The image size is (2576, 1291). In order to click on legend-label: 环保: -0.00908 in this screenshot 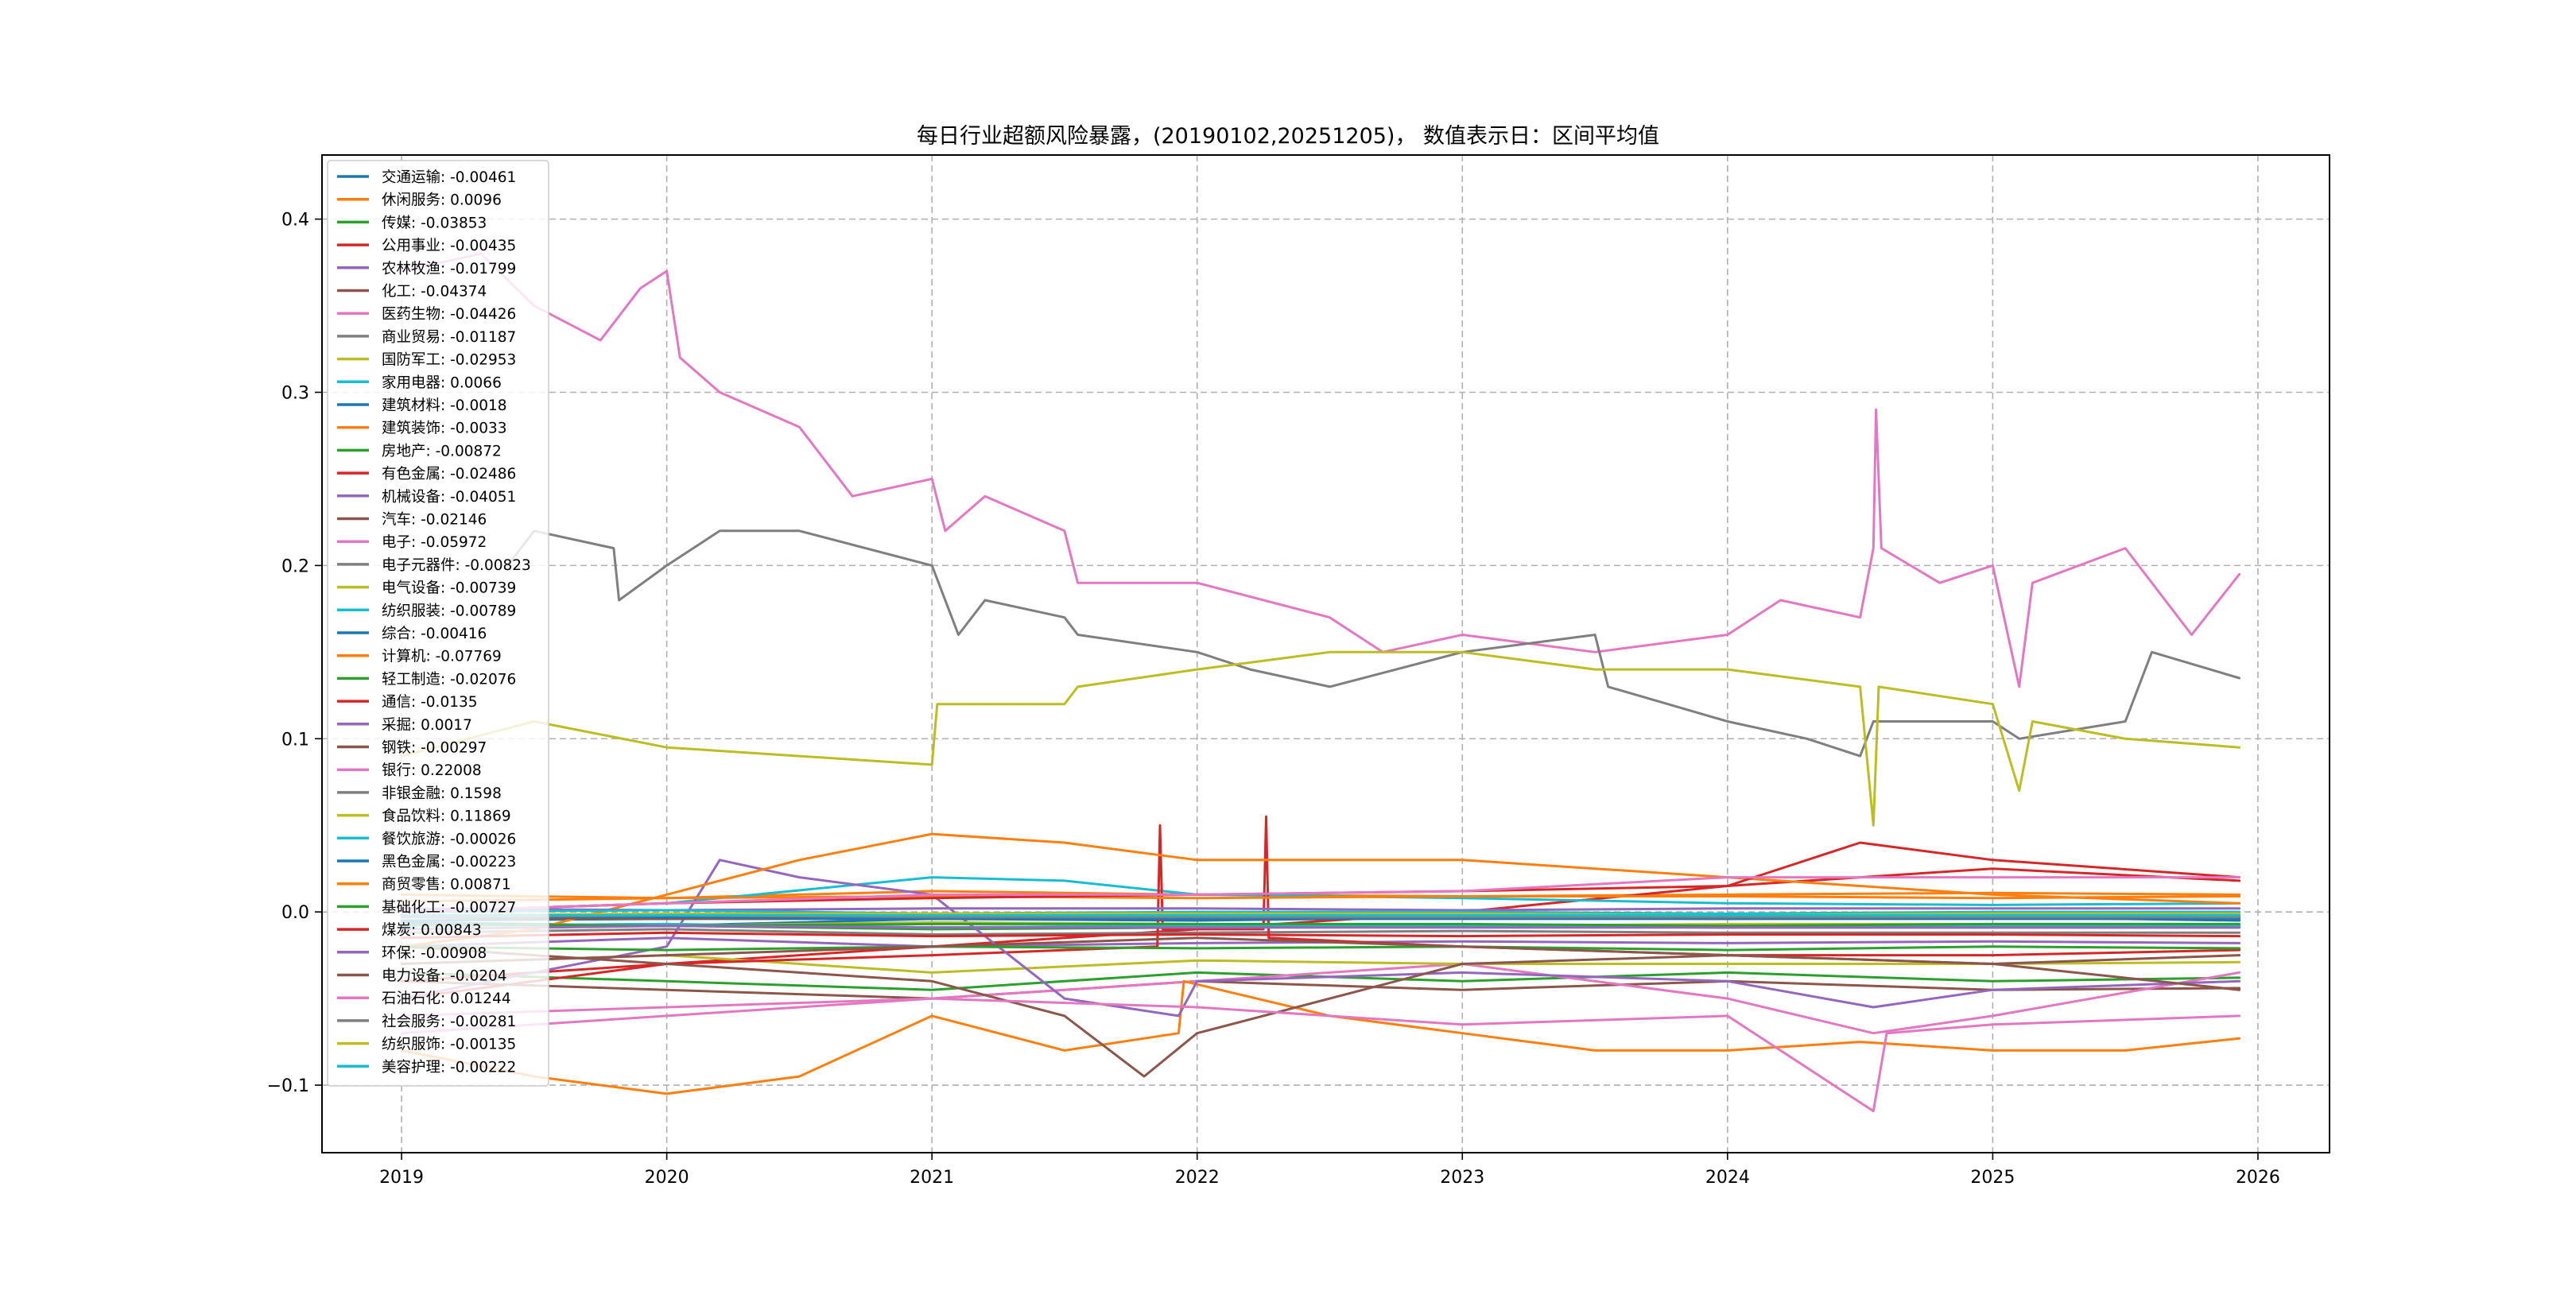, I will do `click(435, 953)`.